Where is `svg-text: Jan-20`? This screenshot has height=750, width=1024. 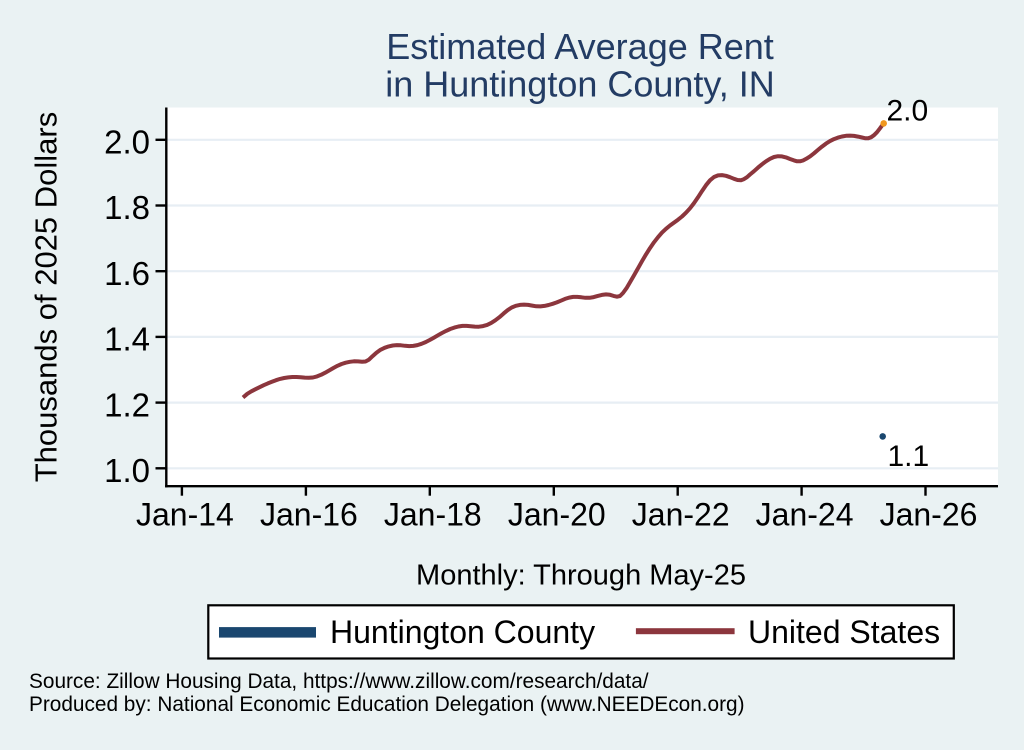 svg-text: Jan-20 is located at coordinates (557, 514).